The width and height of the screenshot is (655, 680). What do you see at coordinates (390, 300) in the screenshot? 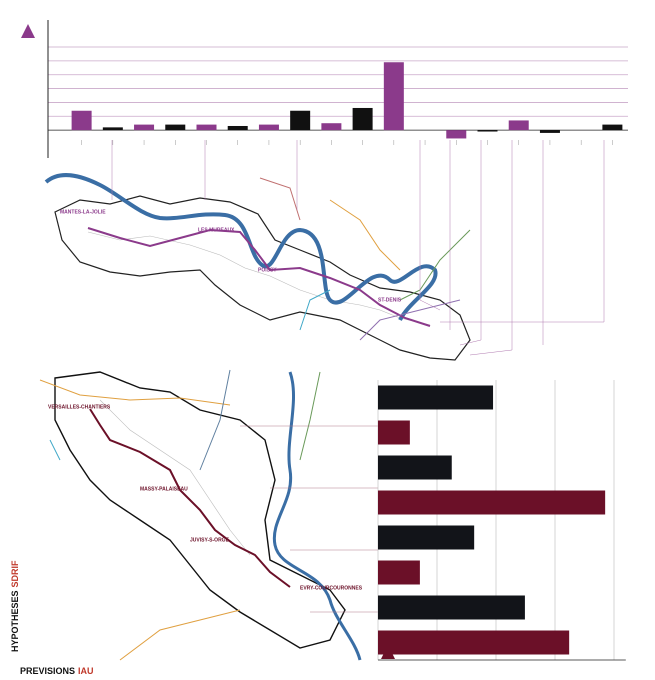
I see `map-label: ST-DENIS` at bounding box center [390, 300].